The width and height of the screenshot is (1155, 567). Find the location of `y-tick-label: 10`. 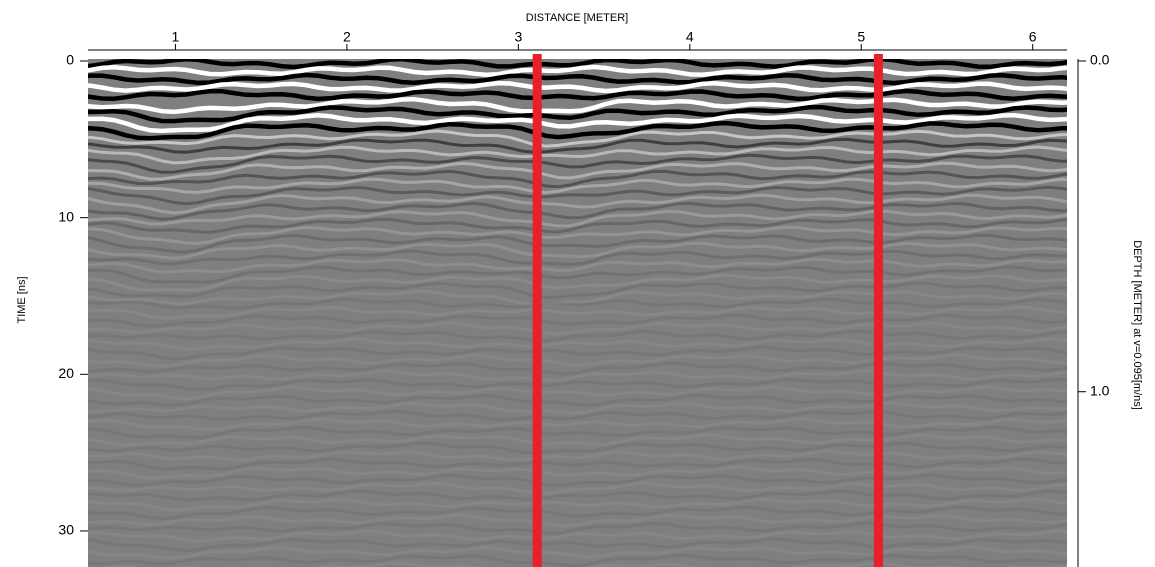

y-tick-label: 10 is located at coordinates (66, 216).